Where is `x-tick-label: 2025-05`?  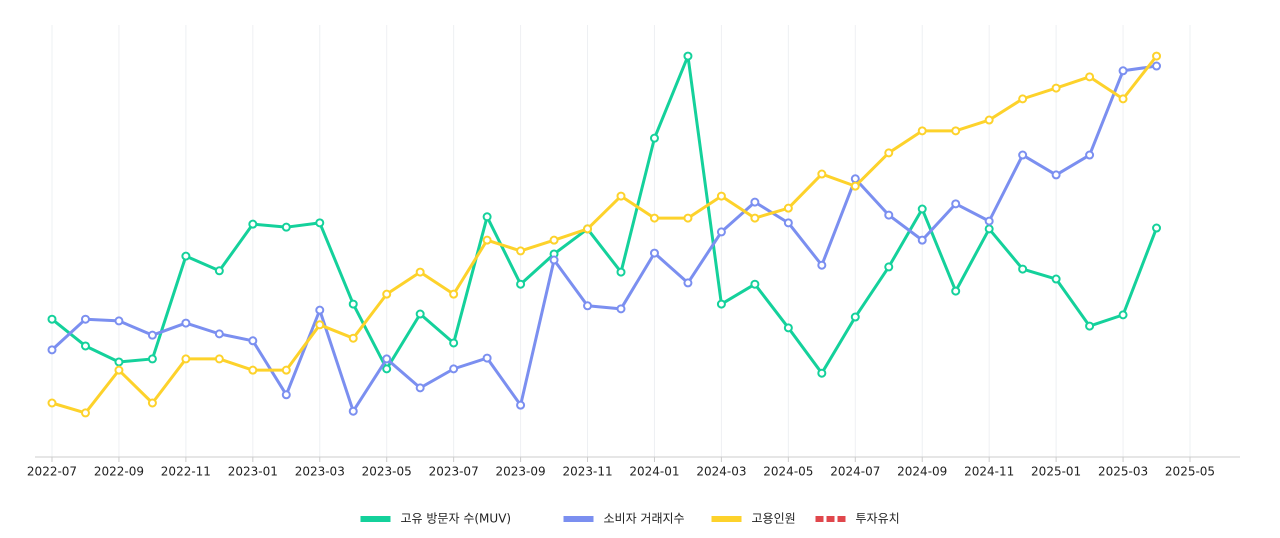
x-tick-label: 2025-05 is located at coordinates (1190, 472).